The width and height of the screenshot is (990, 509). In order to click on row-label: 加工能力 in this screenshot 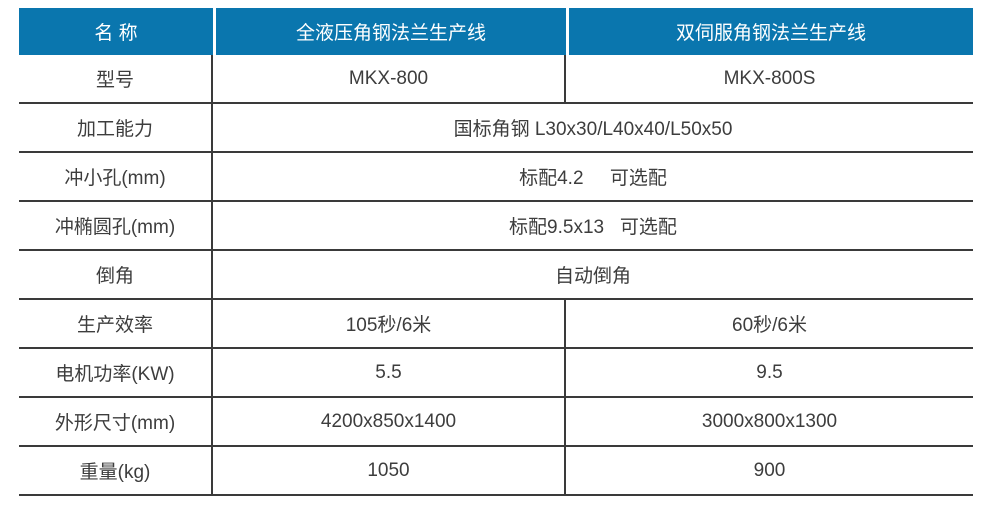, I will do `click(116, 127)`.